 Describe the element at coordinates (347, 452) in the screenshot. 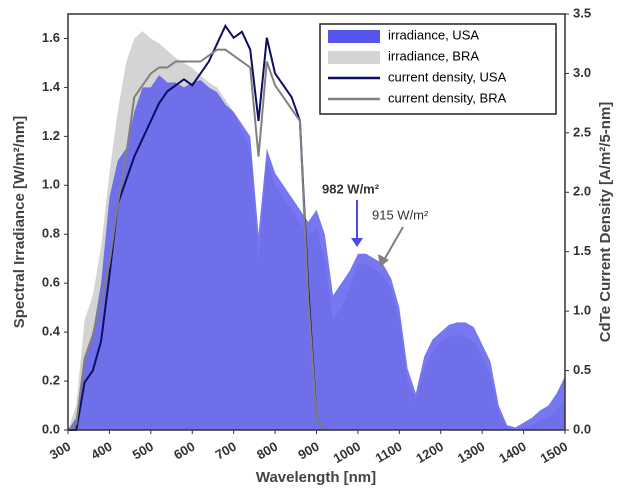

I see `x-tick-label: 1000` at that location.